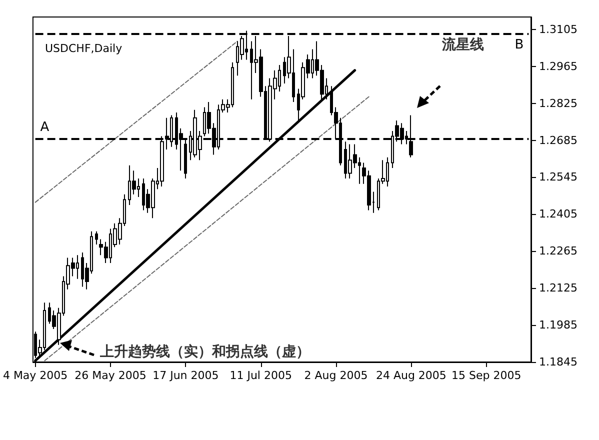 This screenshot has width=599, height=440. I want to click on x-tick-label: 24 Aug 2005, so click(411, 375).